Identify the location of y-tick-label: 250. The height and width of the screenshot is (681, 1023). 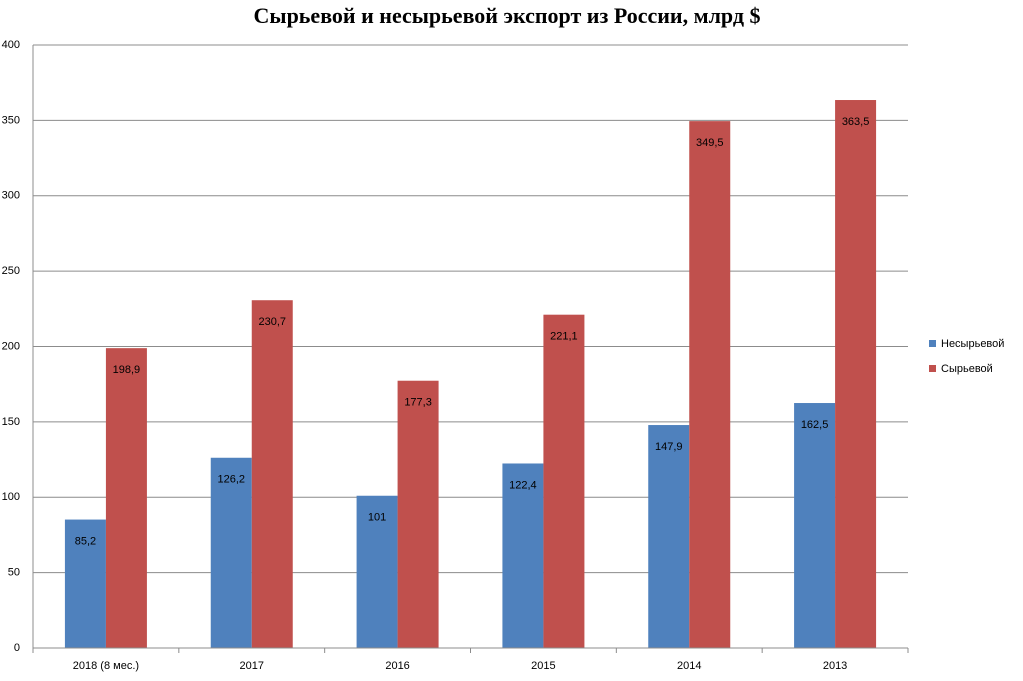
(11, 271).